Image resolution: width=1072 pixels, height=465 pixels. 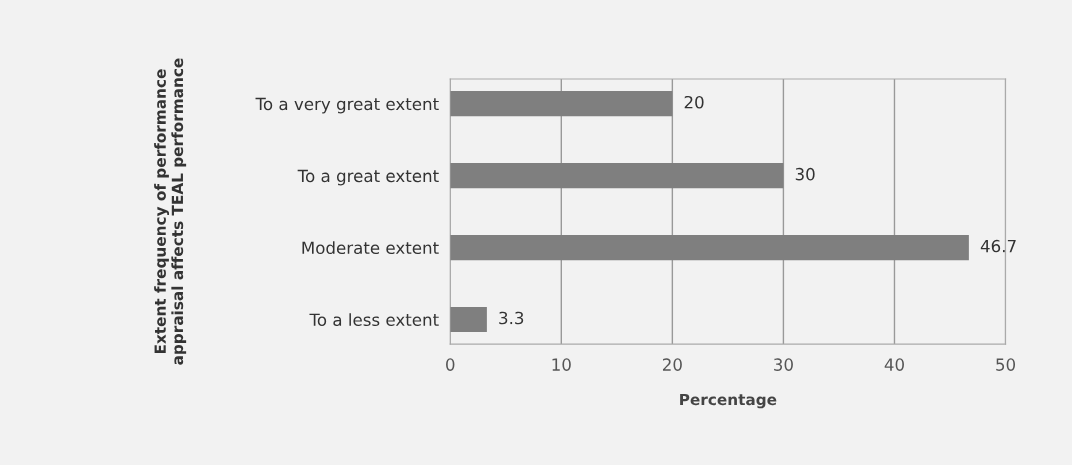 What do you see at coordinates (1006, 364) in the screenshot?
I see `x-tick-label: 50` at bounding box center [1006, 364].